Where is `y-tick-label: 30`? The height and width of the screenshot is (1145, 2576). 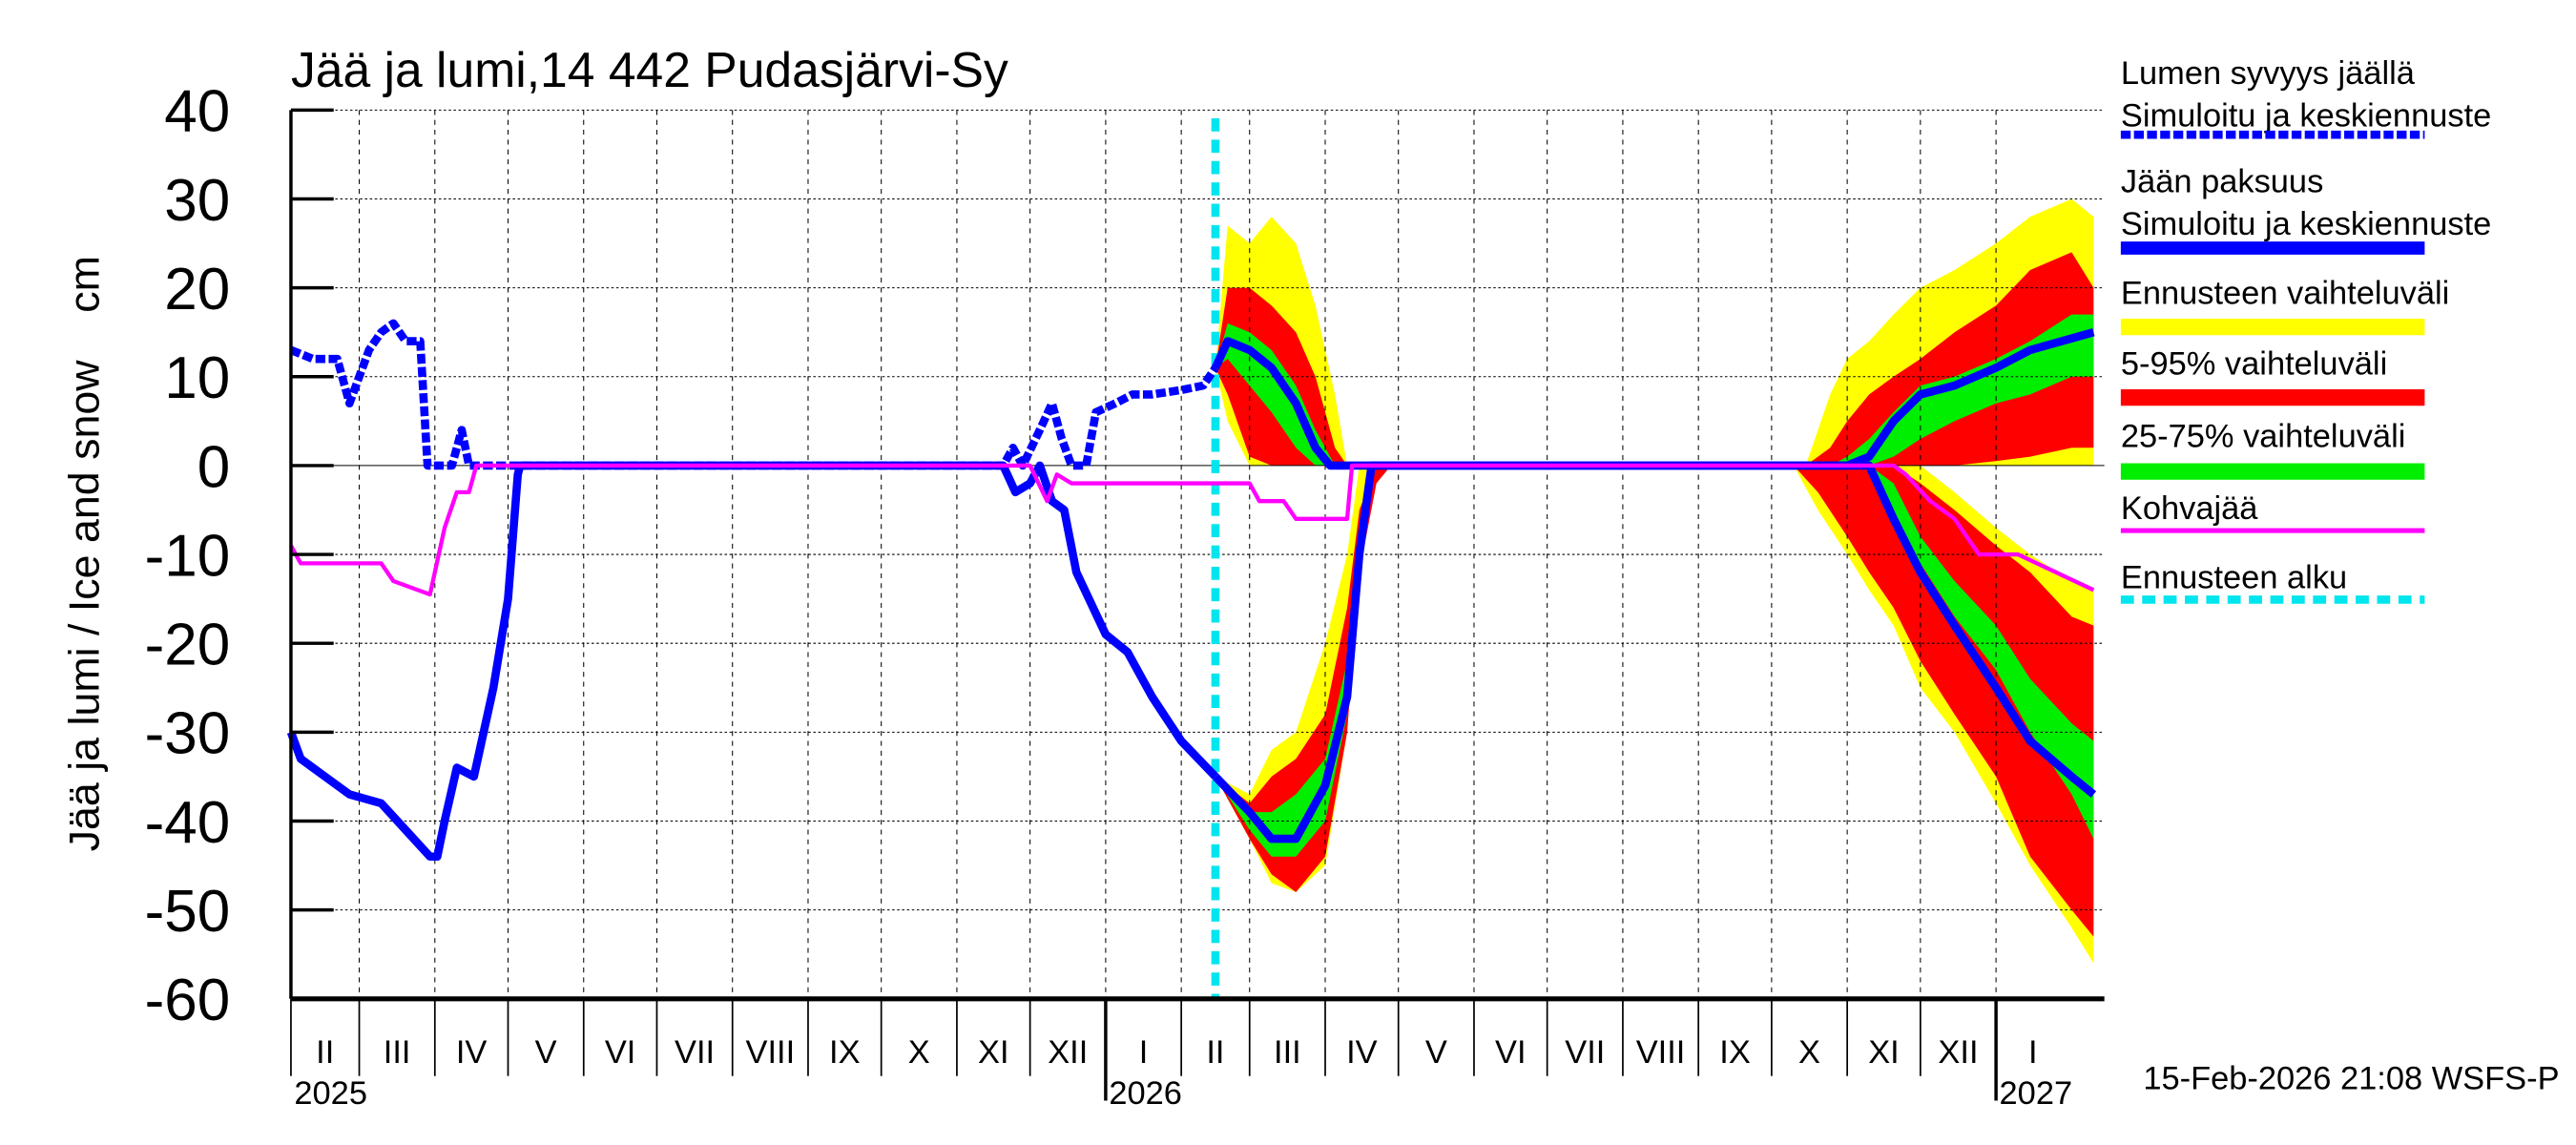 y-tick-label: 30 is located at coordinates (197, 201).